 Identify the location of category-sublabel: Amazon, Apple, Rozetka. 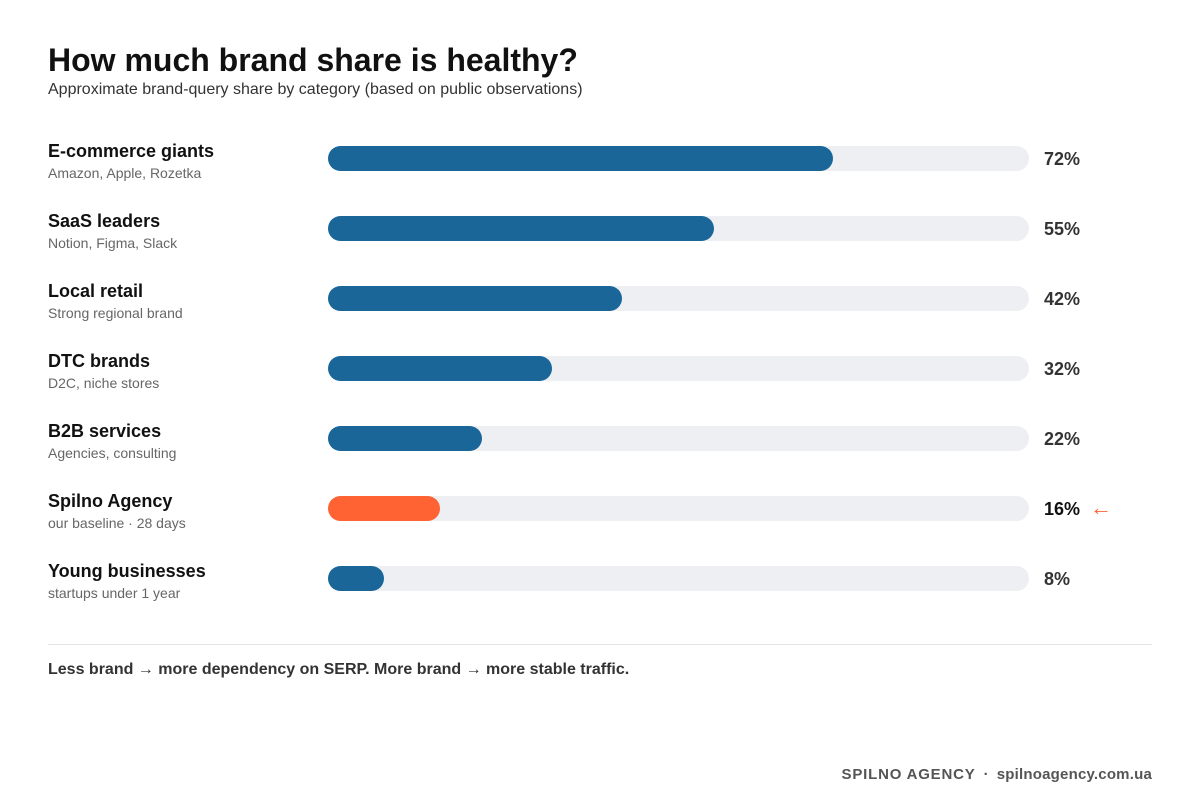
(125, 173).